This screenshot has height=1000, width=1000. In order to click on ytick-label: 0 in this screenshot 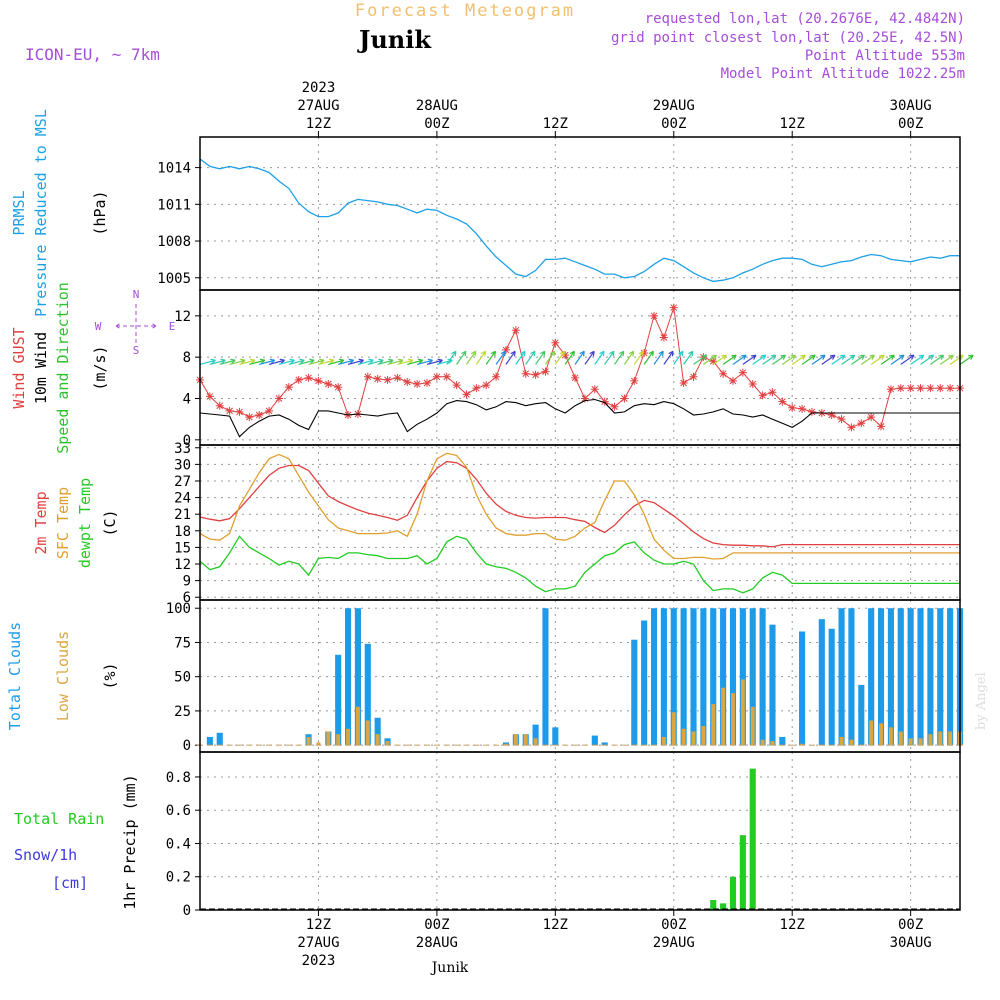, I will do `click(187, 746)`.